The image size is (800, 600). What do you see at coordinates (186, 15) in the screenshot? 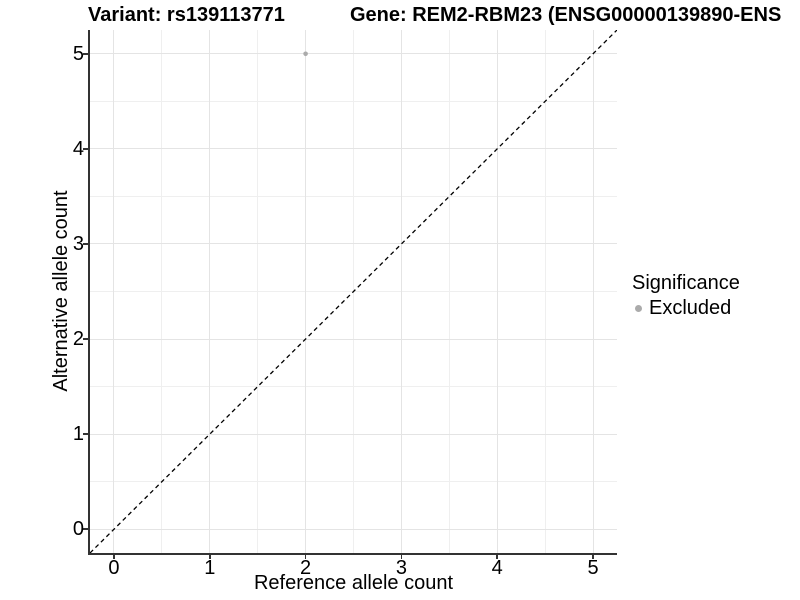
I see `variant-title: Variant: rs139113771` at bounding box center [186, 15].